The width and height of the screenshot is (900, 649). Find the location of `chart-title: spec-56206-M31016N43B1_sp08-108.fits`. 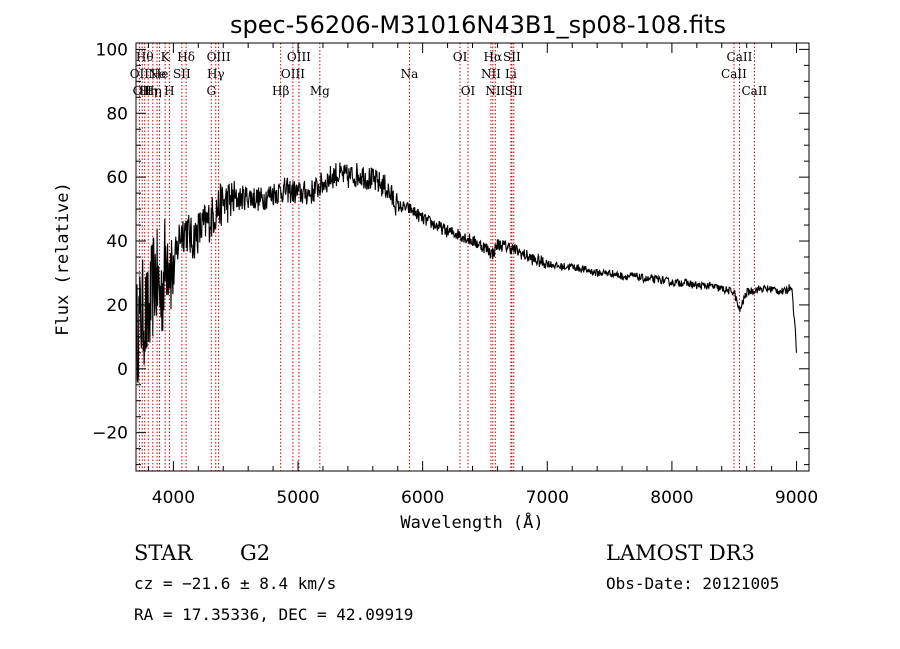

chart-title: spec-56206-M31016N43B1_sp08-108.fits is located at coordinates (478, 25).